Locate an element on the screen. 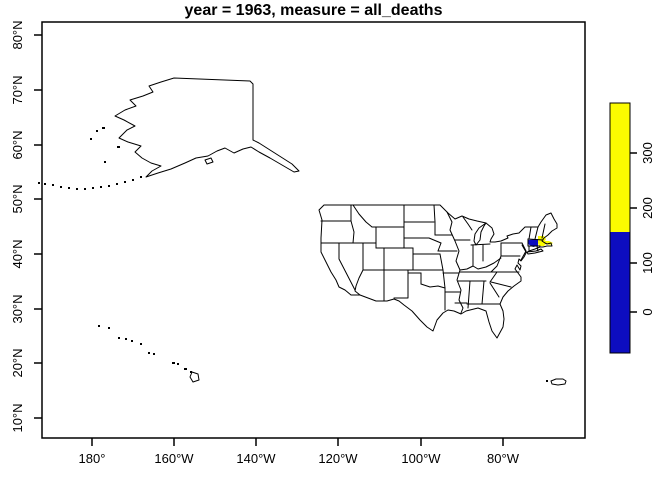 This screenshot has height=480, width=672. alaska-outline is located at coordinates (207, 127).